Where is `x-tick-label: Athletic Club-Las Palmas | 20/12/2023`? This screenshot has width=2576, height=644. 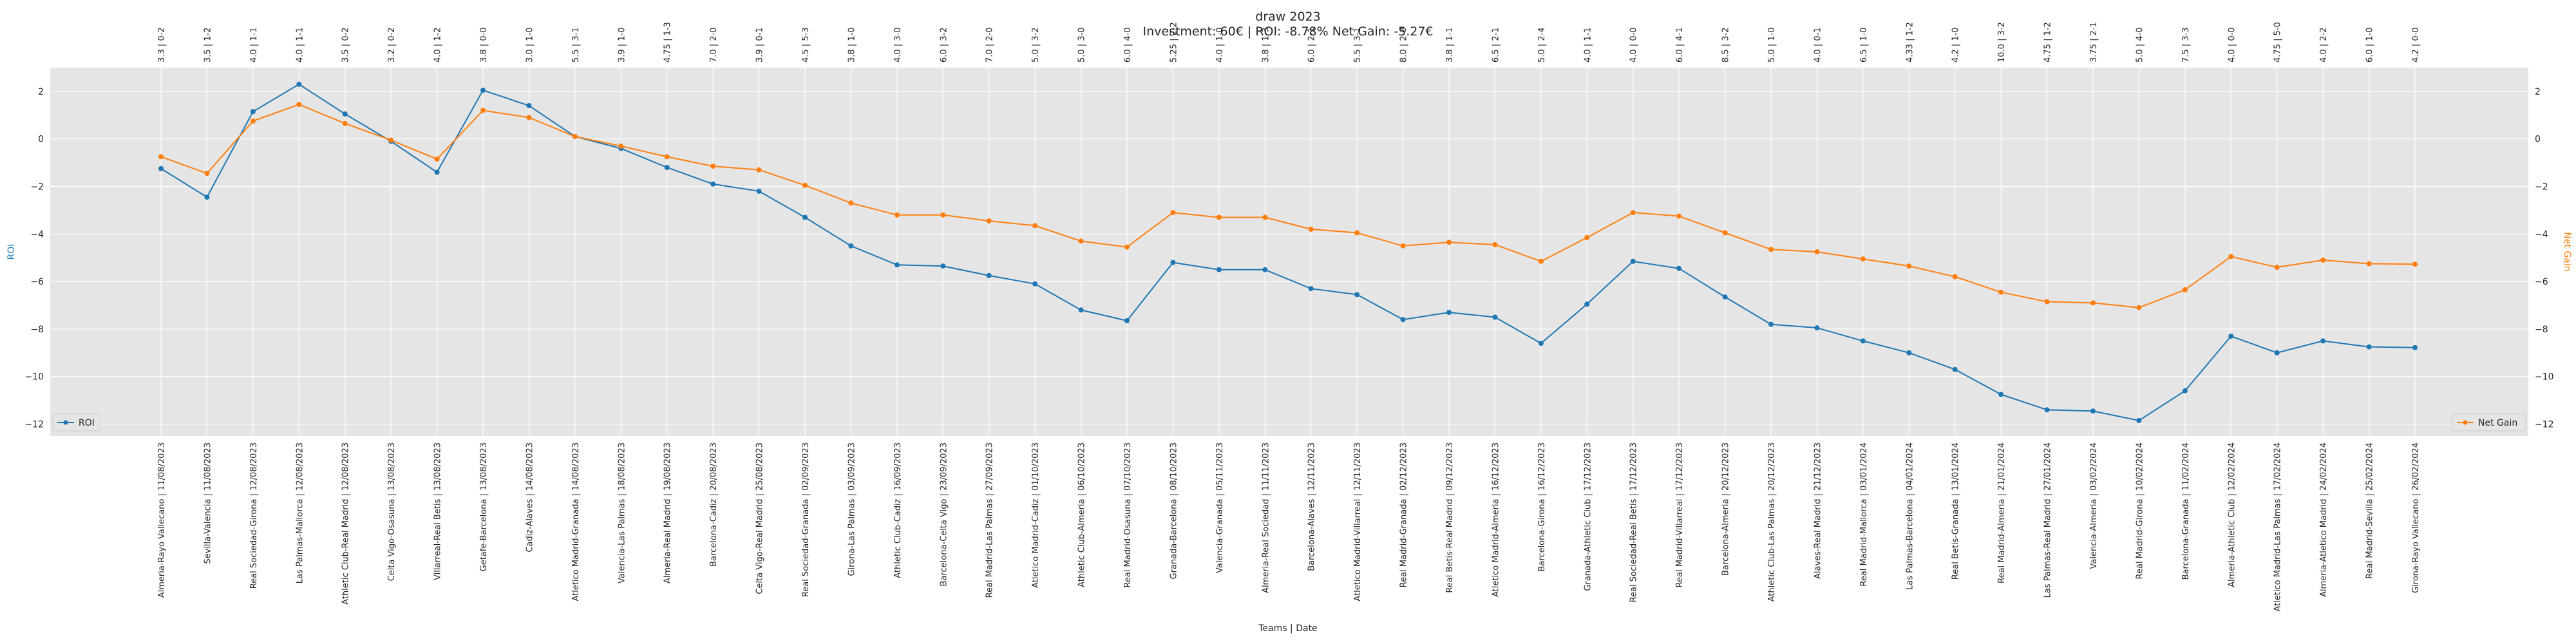 x-tick-label: Athletic Club-Las Palmas | 20/12/2023 is located at coordinates (1772, 522).